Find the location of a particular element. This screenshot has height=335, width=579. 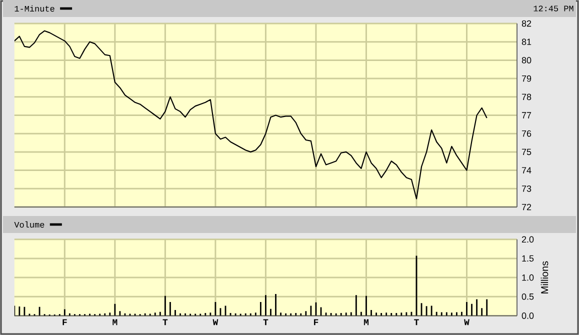

y-tick-label: 75 is located at coordinates (527, 152).